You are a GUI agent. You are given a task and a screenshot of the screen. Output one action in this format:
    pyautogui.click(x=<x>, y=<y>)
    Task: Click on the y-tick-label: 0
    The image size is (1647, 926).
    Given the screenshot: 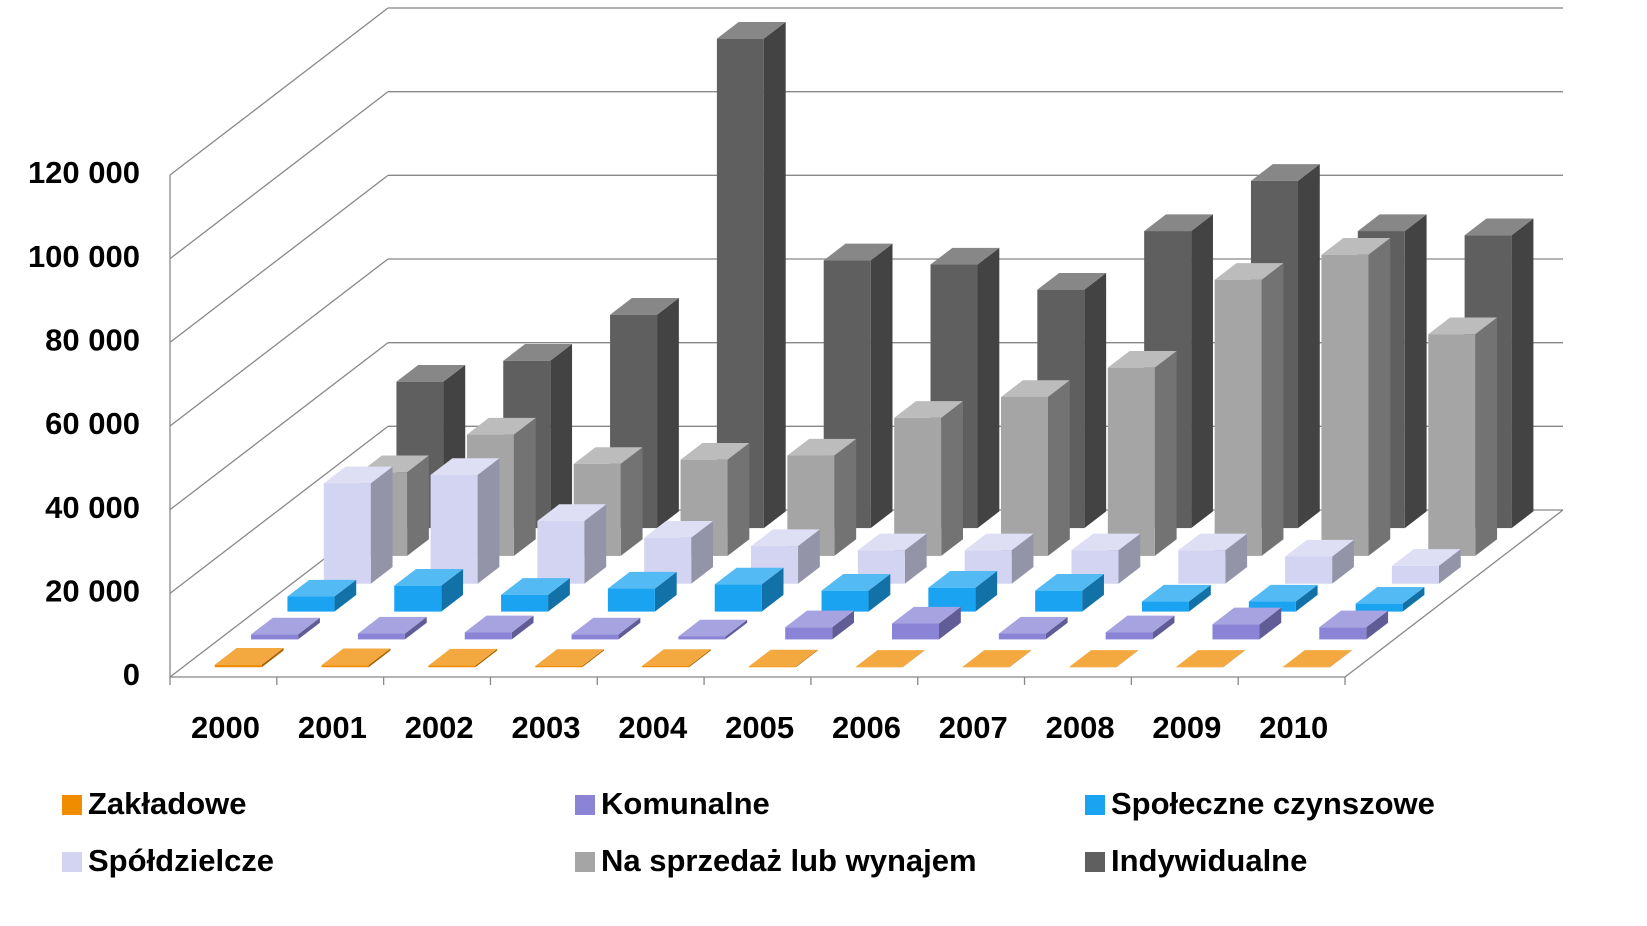 What is the action you would take?
    pyautogui.click(x=131, y=674)
    